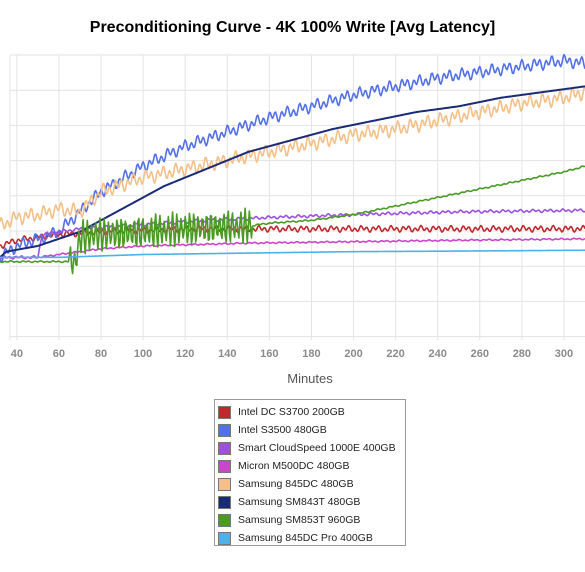  I want to click on legend-item: Intel DC S3700 200GB, so click(311, 412).